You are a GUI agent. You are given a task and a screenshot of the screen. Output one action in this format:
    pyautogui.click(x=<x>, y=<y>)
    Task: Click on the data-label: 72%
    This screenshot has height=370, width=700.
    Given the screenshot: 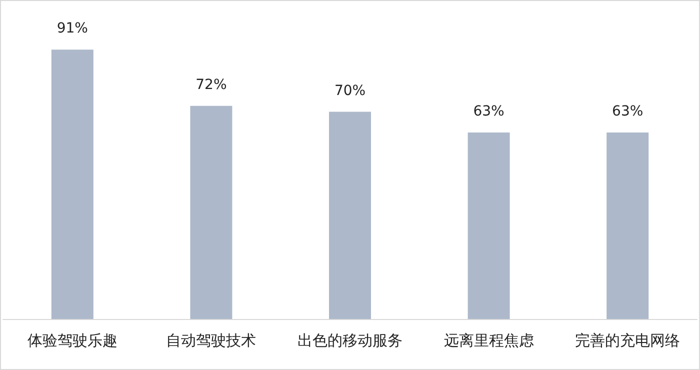 What is the action you would take?
    pyautogui.click(x=211, y=84)
    